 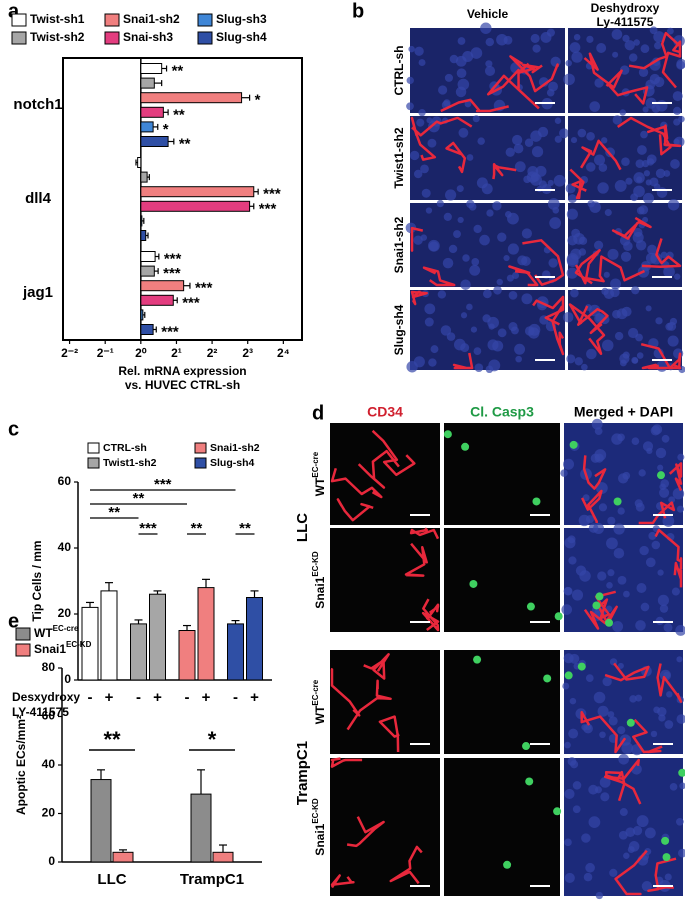 I want to click on x-tick-label: +, so click(x=109, y=697).